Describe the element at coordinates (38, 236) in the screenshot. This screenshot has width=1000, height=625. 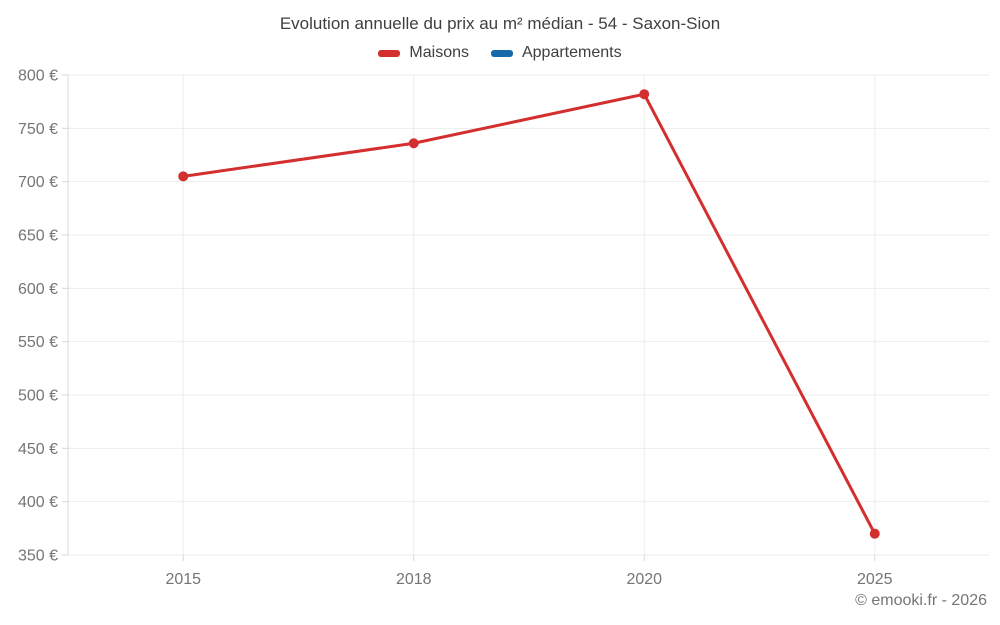
I see `y-tick-label: 650 €` at that location.